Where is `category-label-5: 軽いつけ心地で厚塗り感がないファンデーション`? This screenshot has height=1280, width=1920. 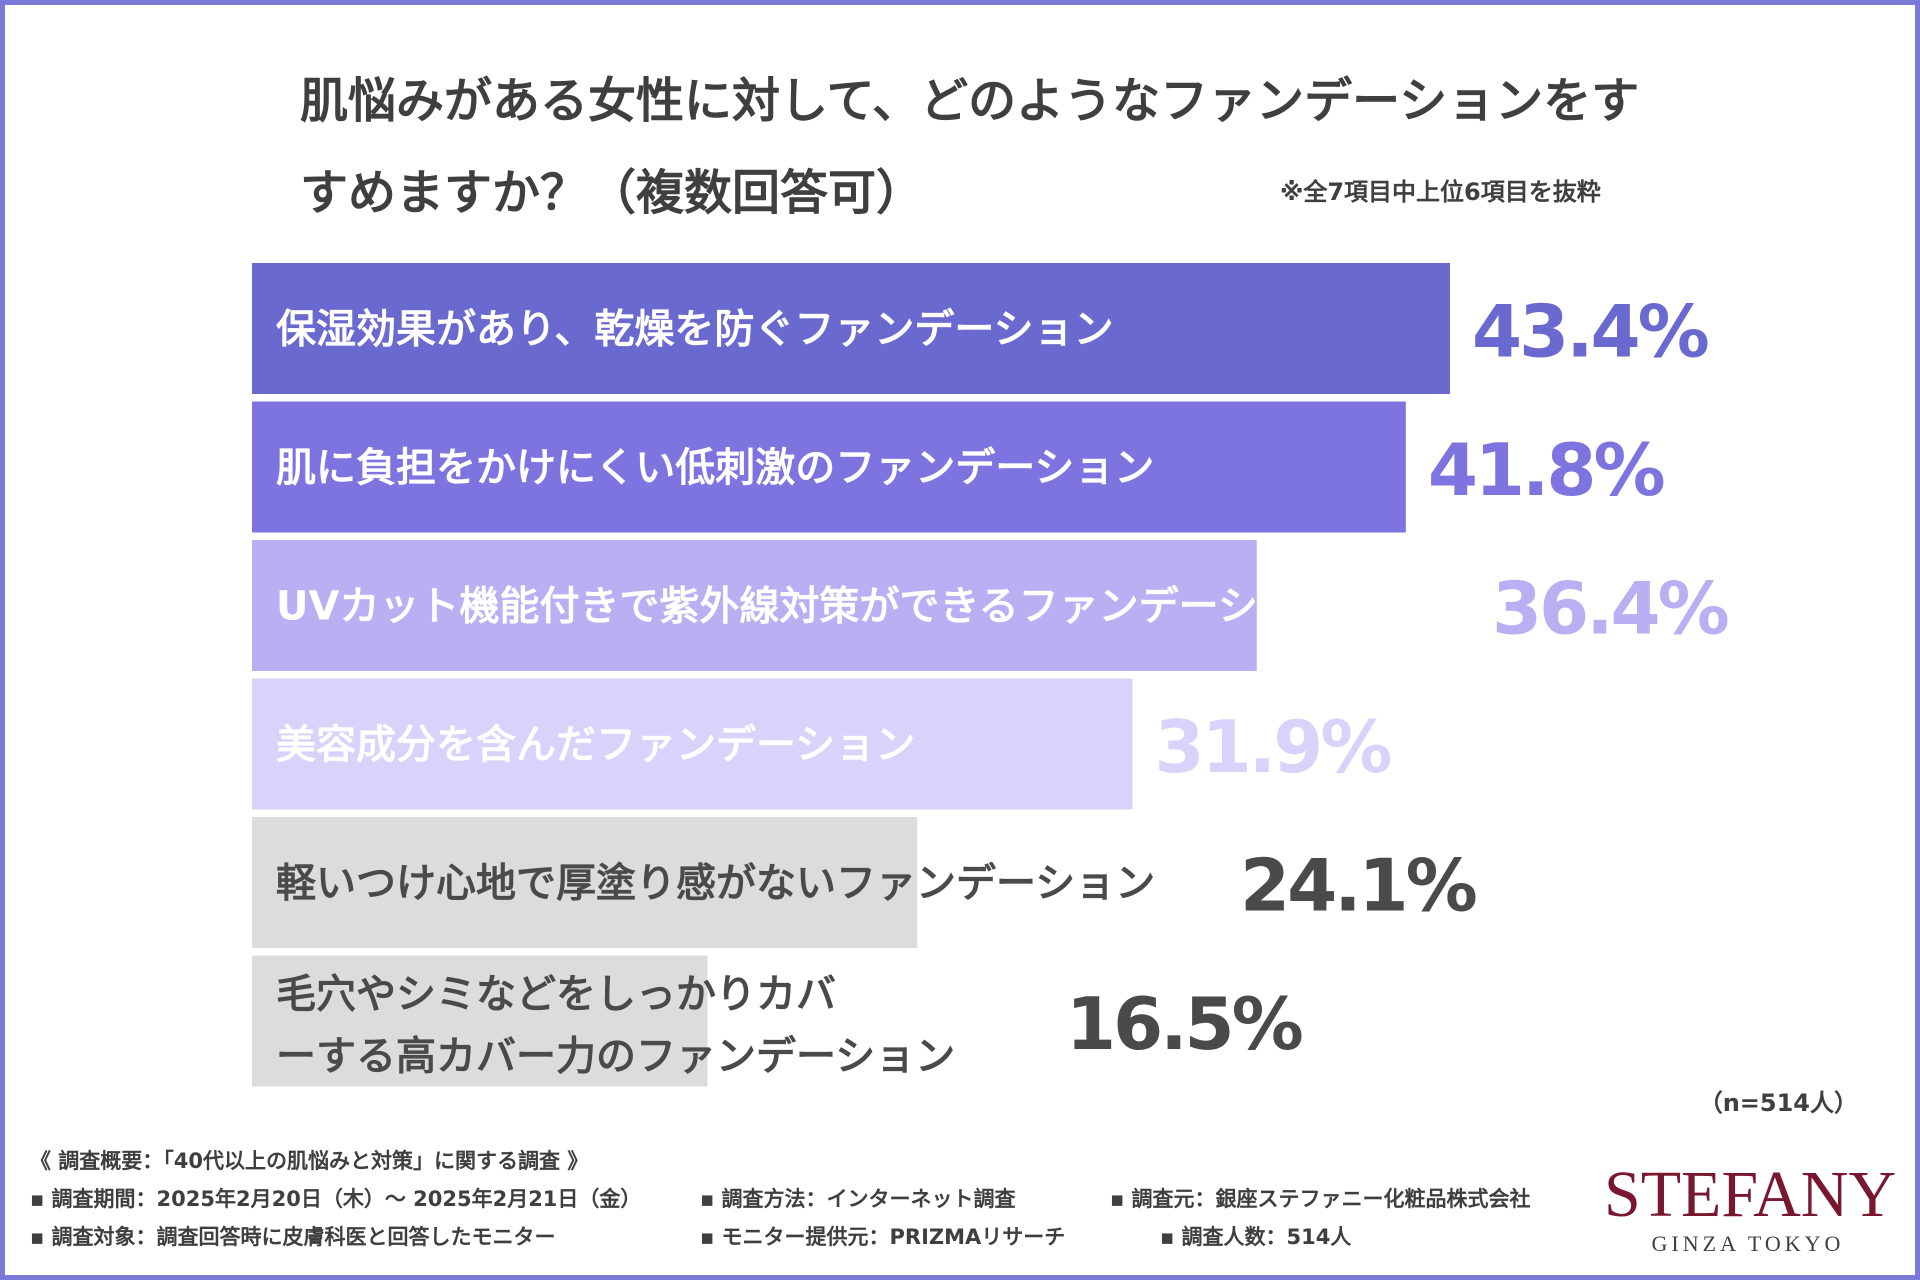
category-label-5: 軽いつけ心地で厚塗り感がないファンデーション is located at coordinates (715, 884).